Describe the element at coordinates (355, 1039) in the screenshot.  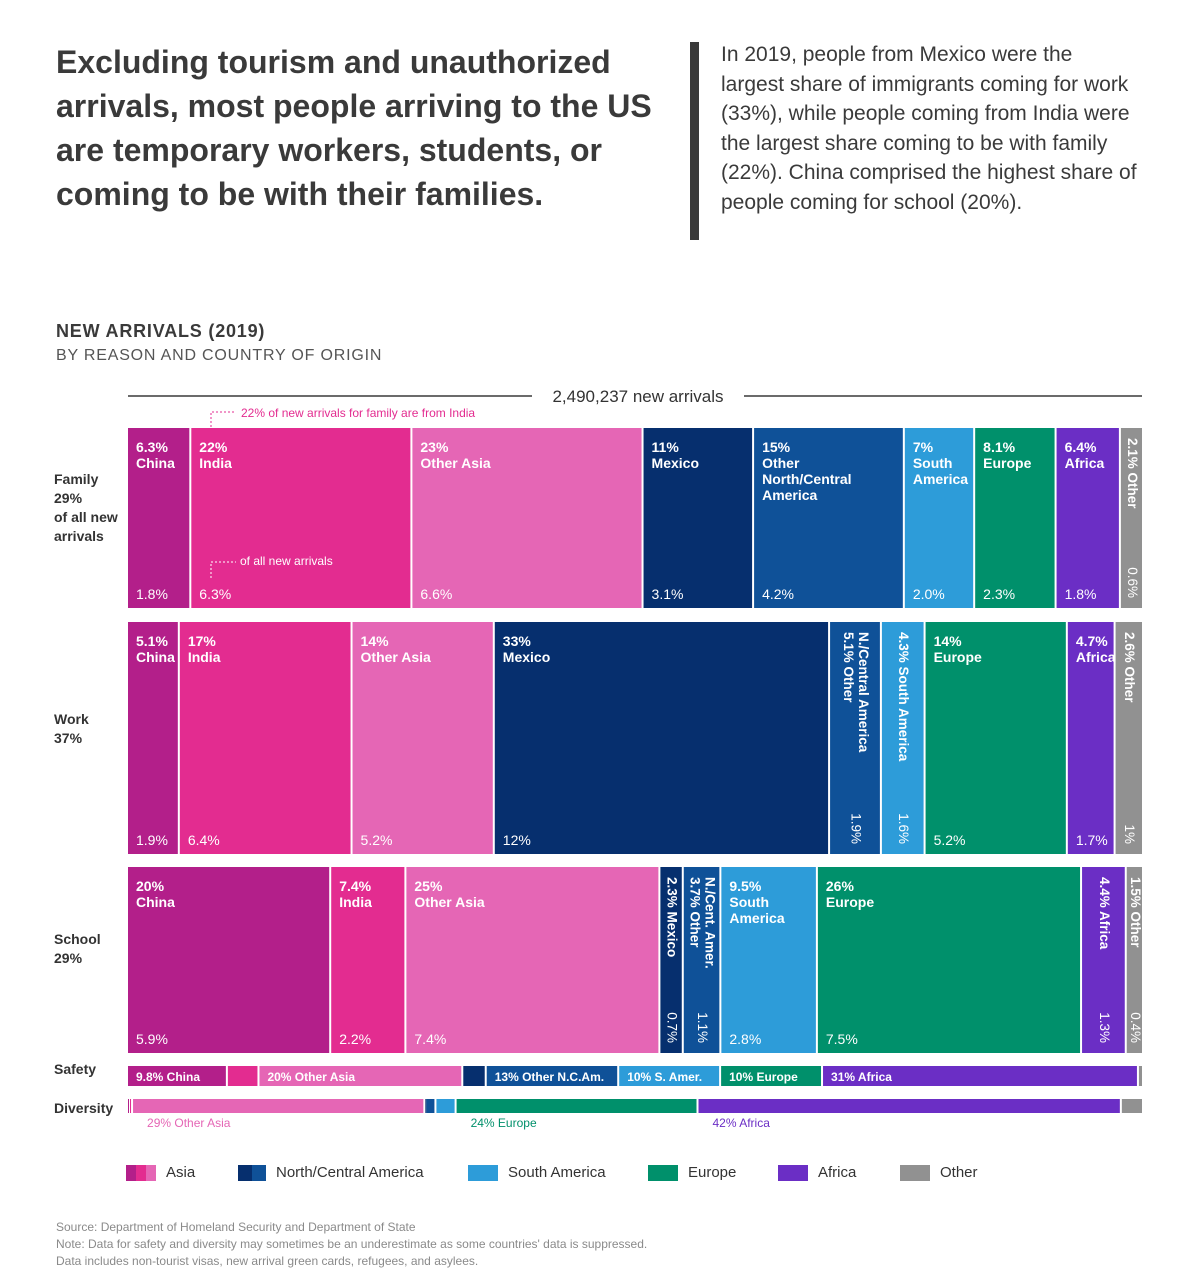
I see `segment-of-all: 2.2%` at that location.